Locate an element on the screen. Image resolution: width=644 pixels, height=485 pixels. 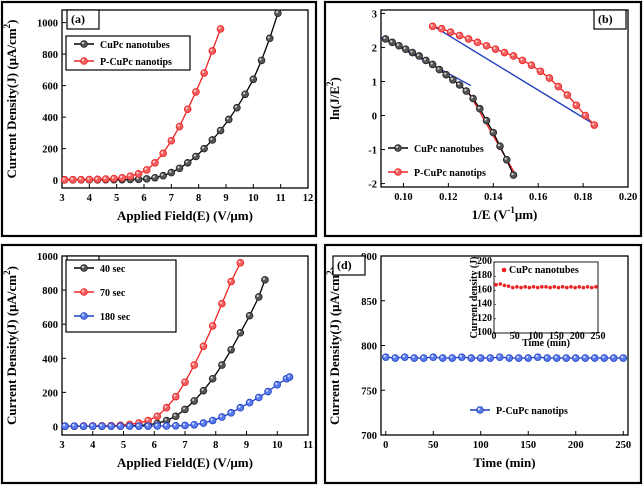
inset-legend-marker is located at coordinates (504, 270).